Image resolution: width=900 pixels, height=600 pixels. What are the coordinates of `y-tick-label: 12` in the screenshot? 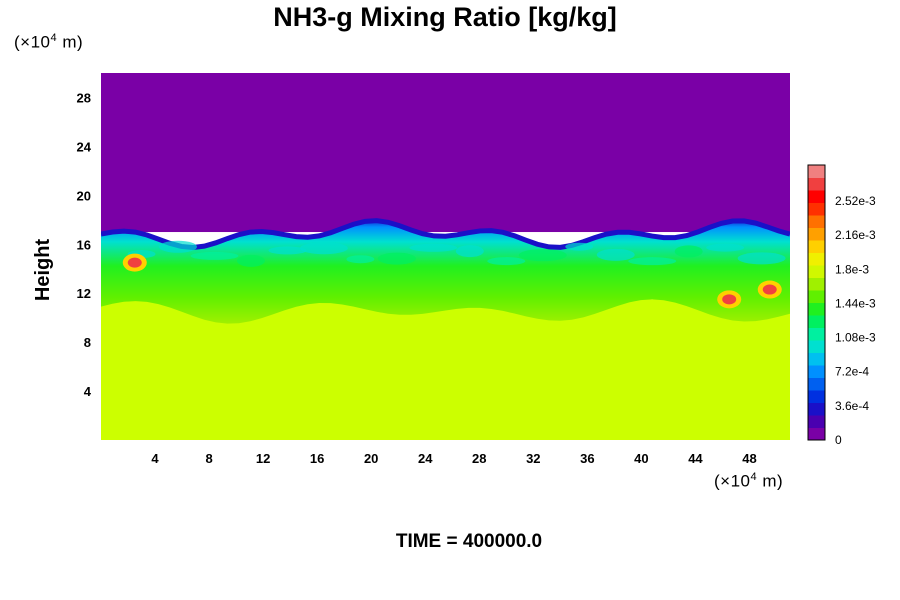 It's located at (84, 293).